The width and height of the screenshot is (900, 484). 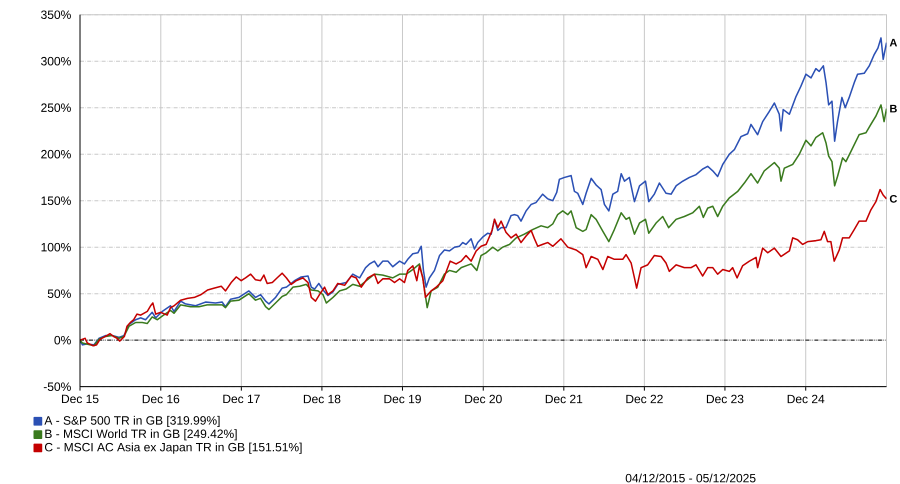 I want to click on y-tick-label: 0%, so click(x=62, y=340).